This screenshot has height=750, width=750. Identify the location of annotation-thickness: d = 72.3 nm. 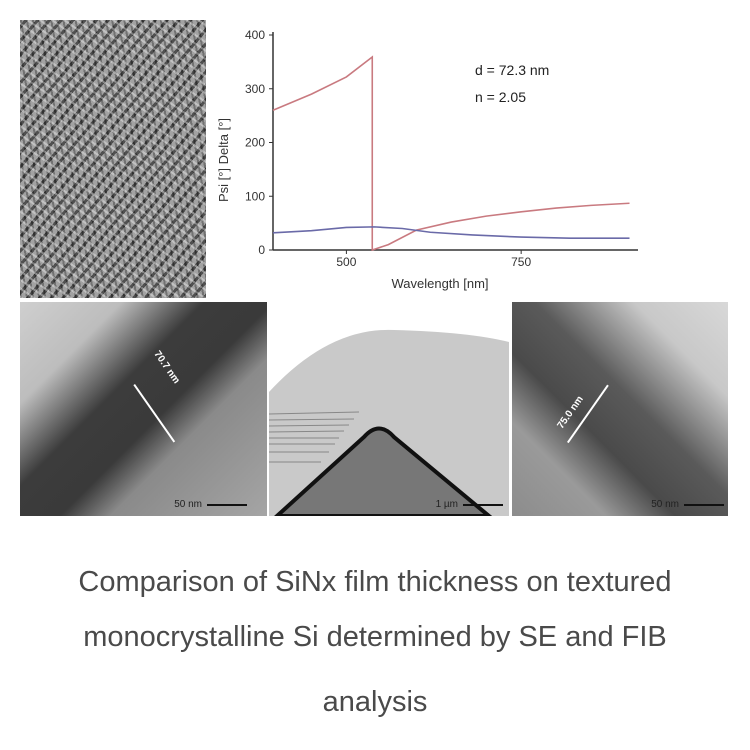
(512, 70).